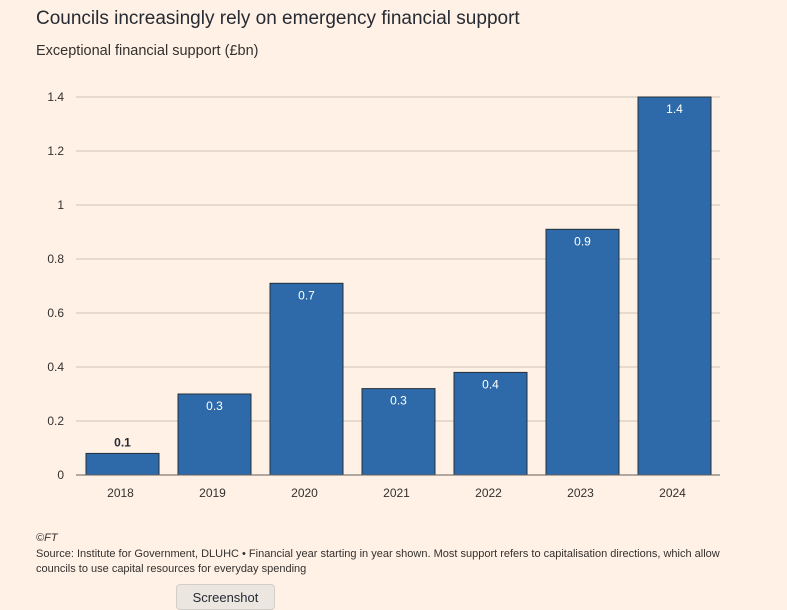  What do you see at coordinates (225, 597) in the screenshot?
I see `screenshot-button: Screenshot` at bounding box center [225, 597].